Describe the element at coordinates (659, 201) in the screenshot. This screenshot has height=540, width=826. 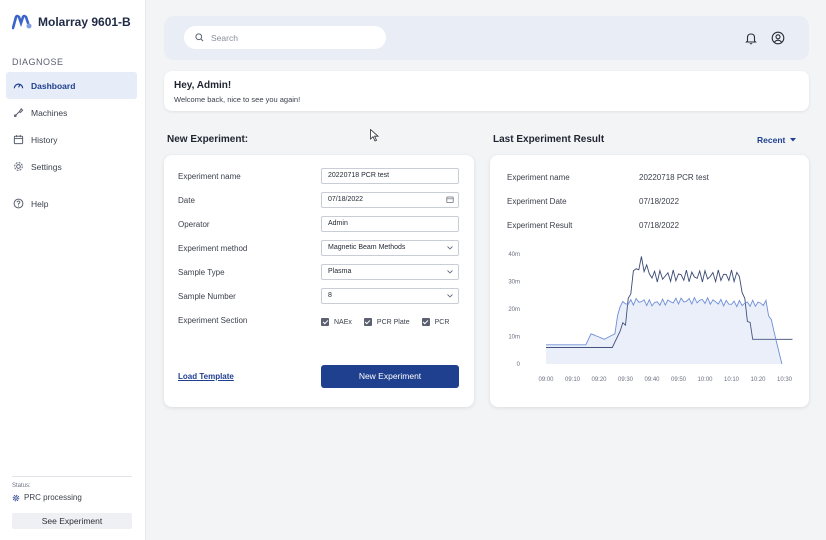
I see `result-date-value: 07/18/2022` at that location.